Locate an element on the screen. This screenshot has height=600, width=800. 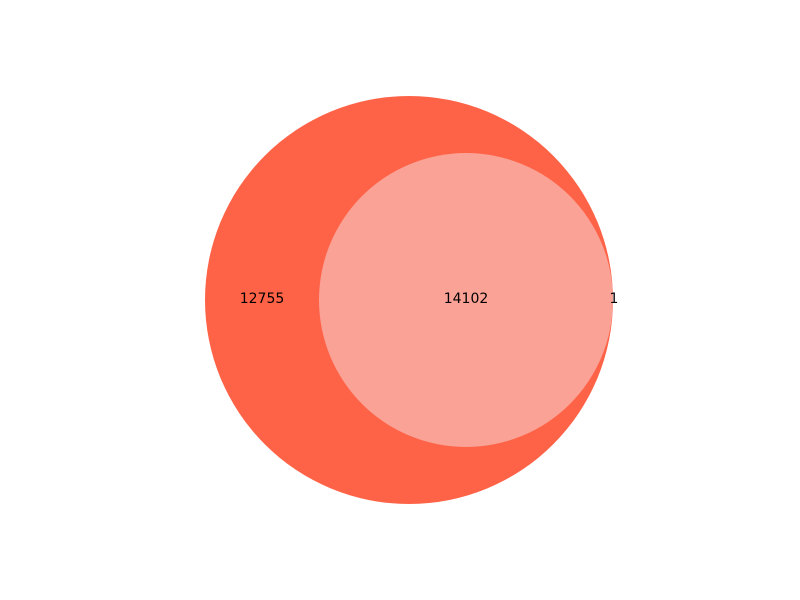
region-intersection-label: 14102 is located at coordinates (466, 299).